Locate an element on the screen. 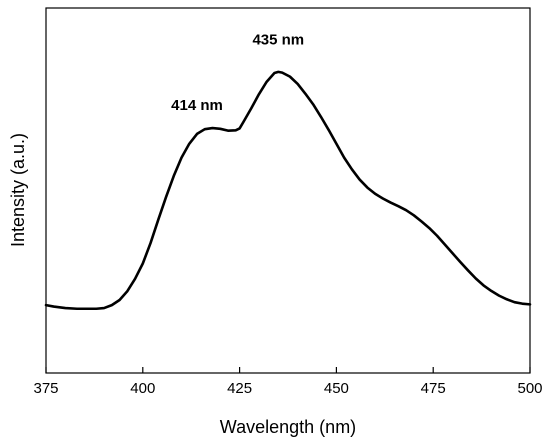  x-axis-title: Wavelength (nm) is located at coordinates (288, 427).